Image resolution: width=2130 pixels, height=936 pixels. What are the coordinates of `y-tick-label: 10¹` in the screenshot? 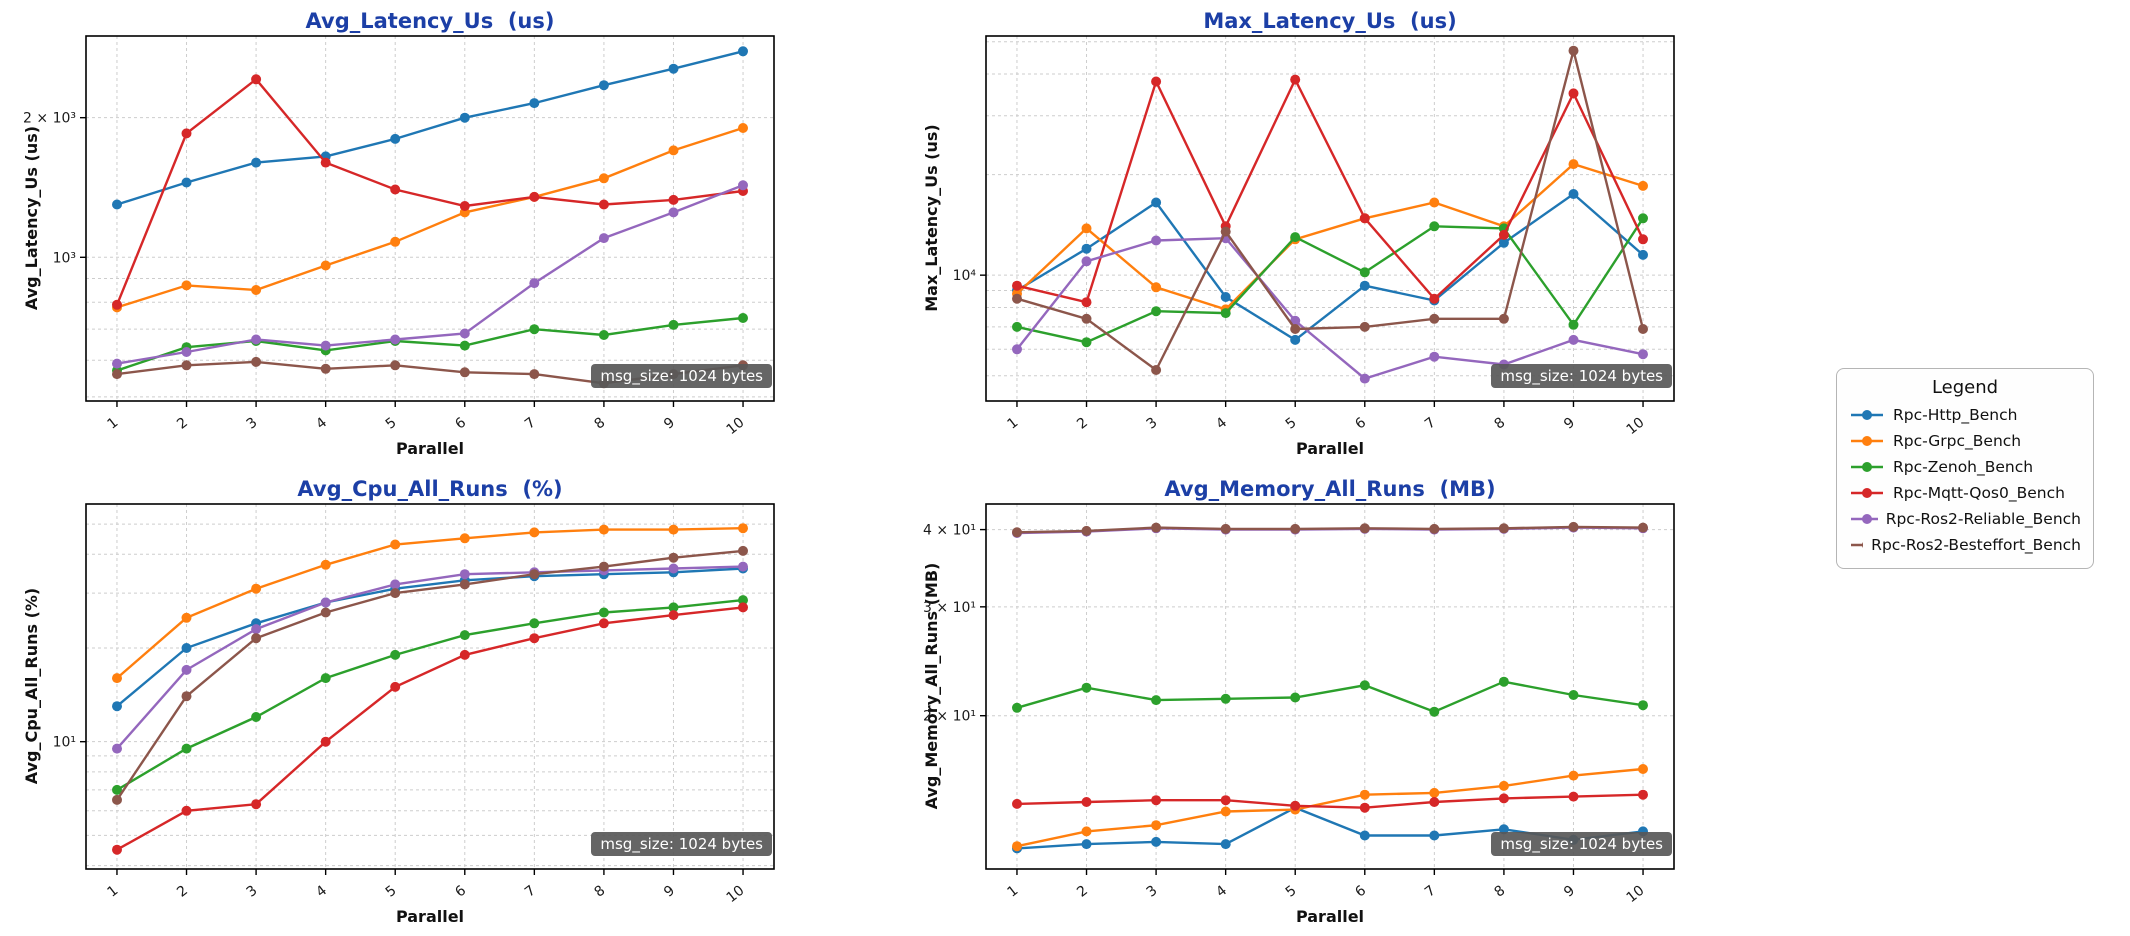 It's located at (64, 743).